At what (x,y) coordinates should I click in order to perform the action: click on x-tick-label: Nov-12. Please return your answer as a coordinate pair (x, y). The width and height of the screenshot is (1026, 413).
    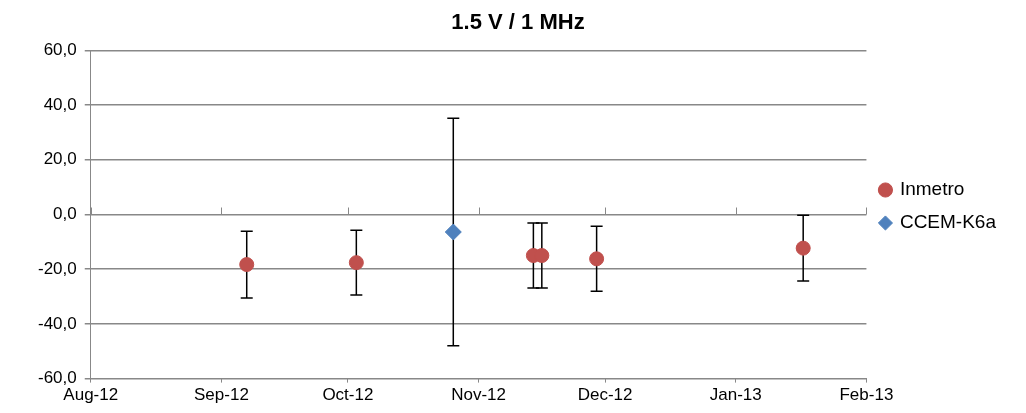
    Looking at the image, I should click on (478, 395).